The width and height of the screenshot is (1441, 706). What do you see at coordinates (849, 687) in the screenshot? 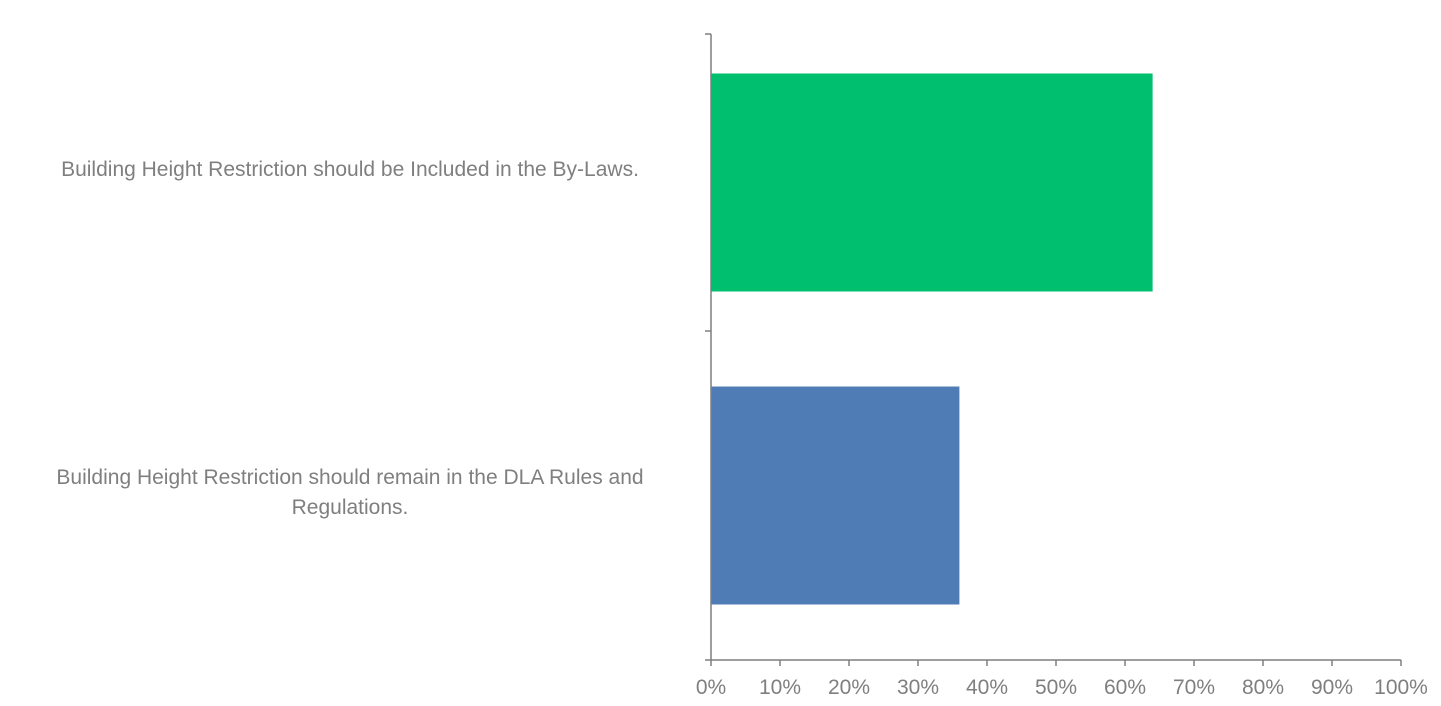
I see `x-tick-label-2: 20%` at bounding box center [849, 687].